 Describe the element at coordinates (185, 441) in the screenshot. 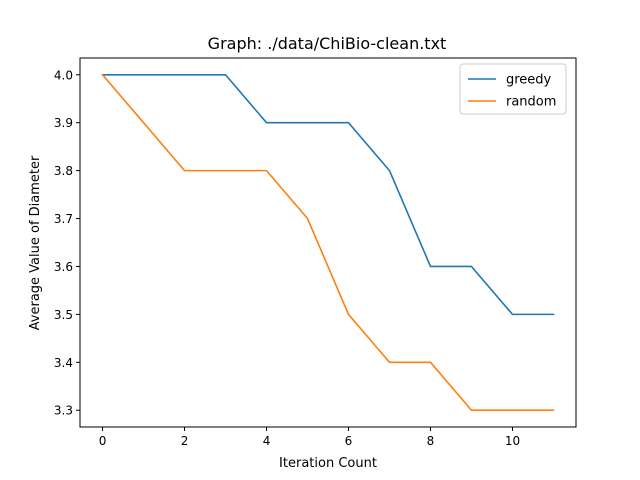

I see `x-tick-label: 2` at that location.